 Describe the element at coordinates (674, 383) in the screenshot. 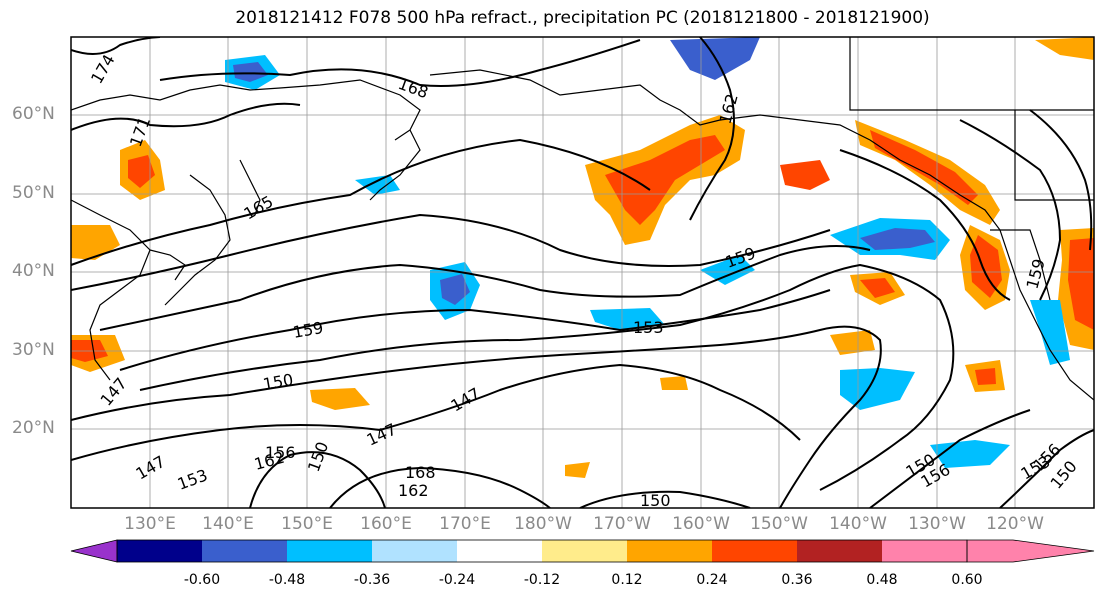

I see `precip-blob-trop3` at that location.